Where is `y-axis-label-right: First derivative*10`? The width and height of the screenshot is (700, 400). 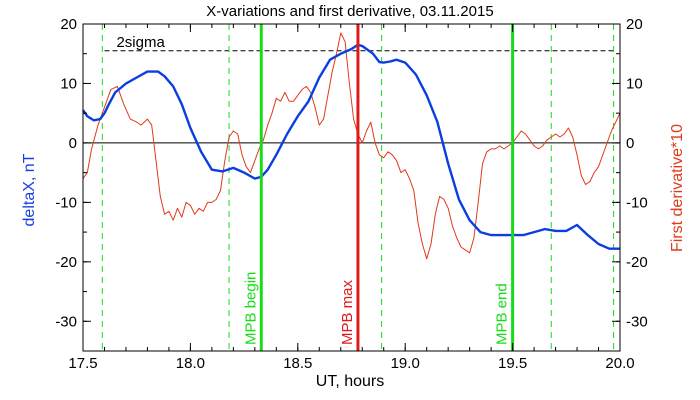 y-axis-label-right: First derivative*10 is located at coordinates (677, 188).